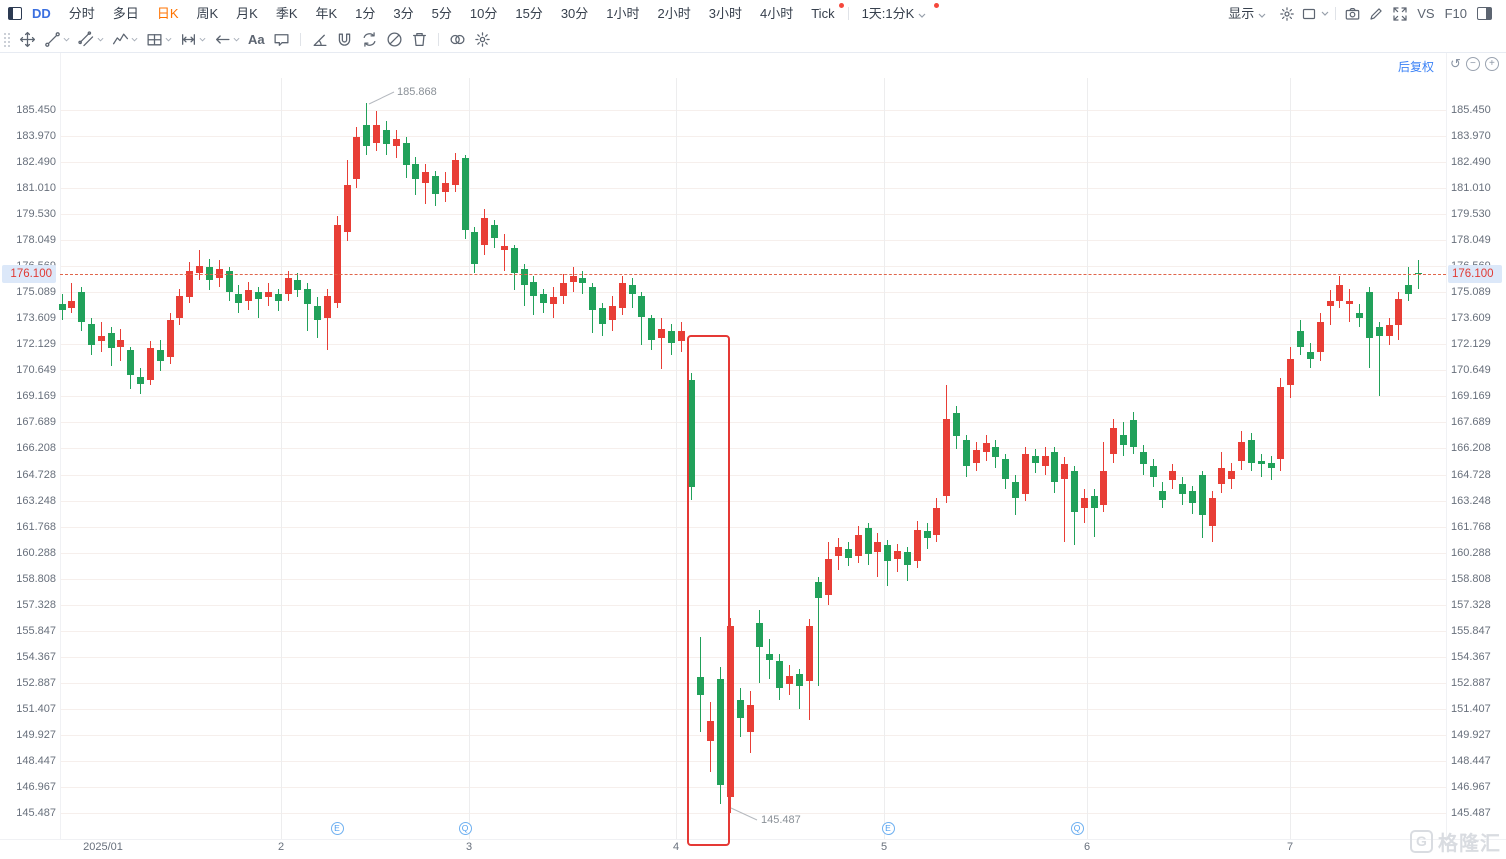 The image size is (1506, 859). Describe the element at coordinates (91, 40) in the screenshot. I see `channel-tool` at that location.